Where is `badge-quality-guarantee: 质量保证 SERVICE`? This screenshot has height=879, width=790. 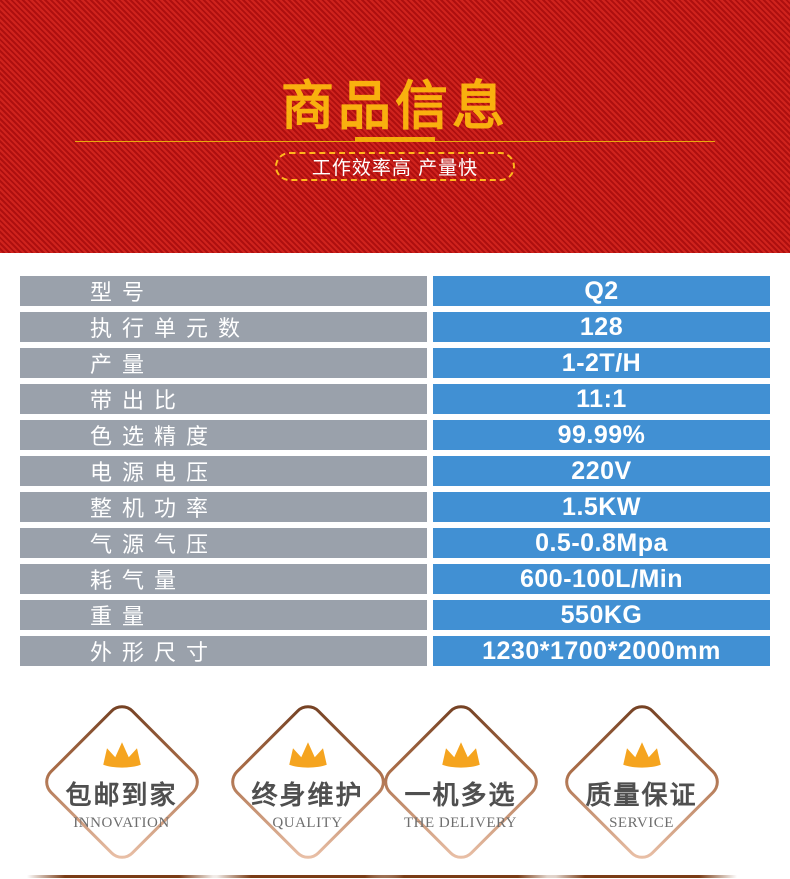
badge-quality-guarantee: 质量保证 SERVICE is located at coordinates (641, 781).